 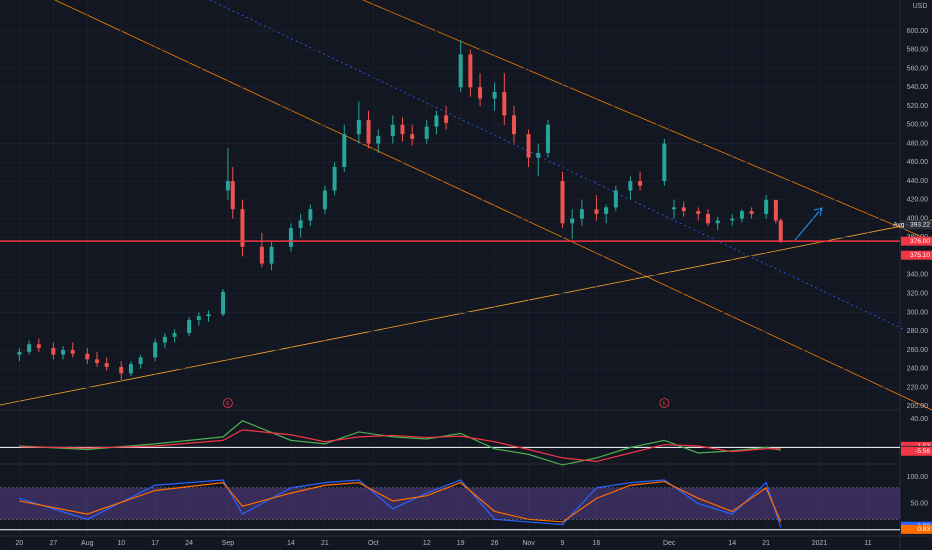 What do you see at coordinates (918, 50) in the screenshot?
I see `y-tick-label: 580.00` at bounding box center [918, 50].